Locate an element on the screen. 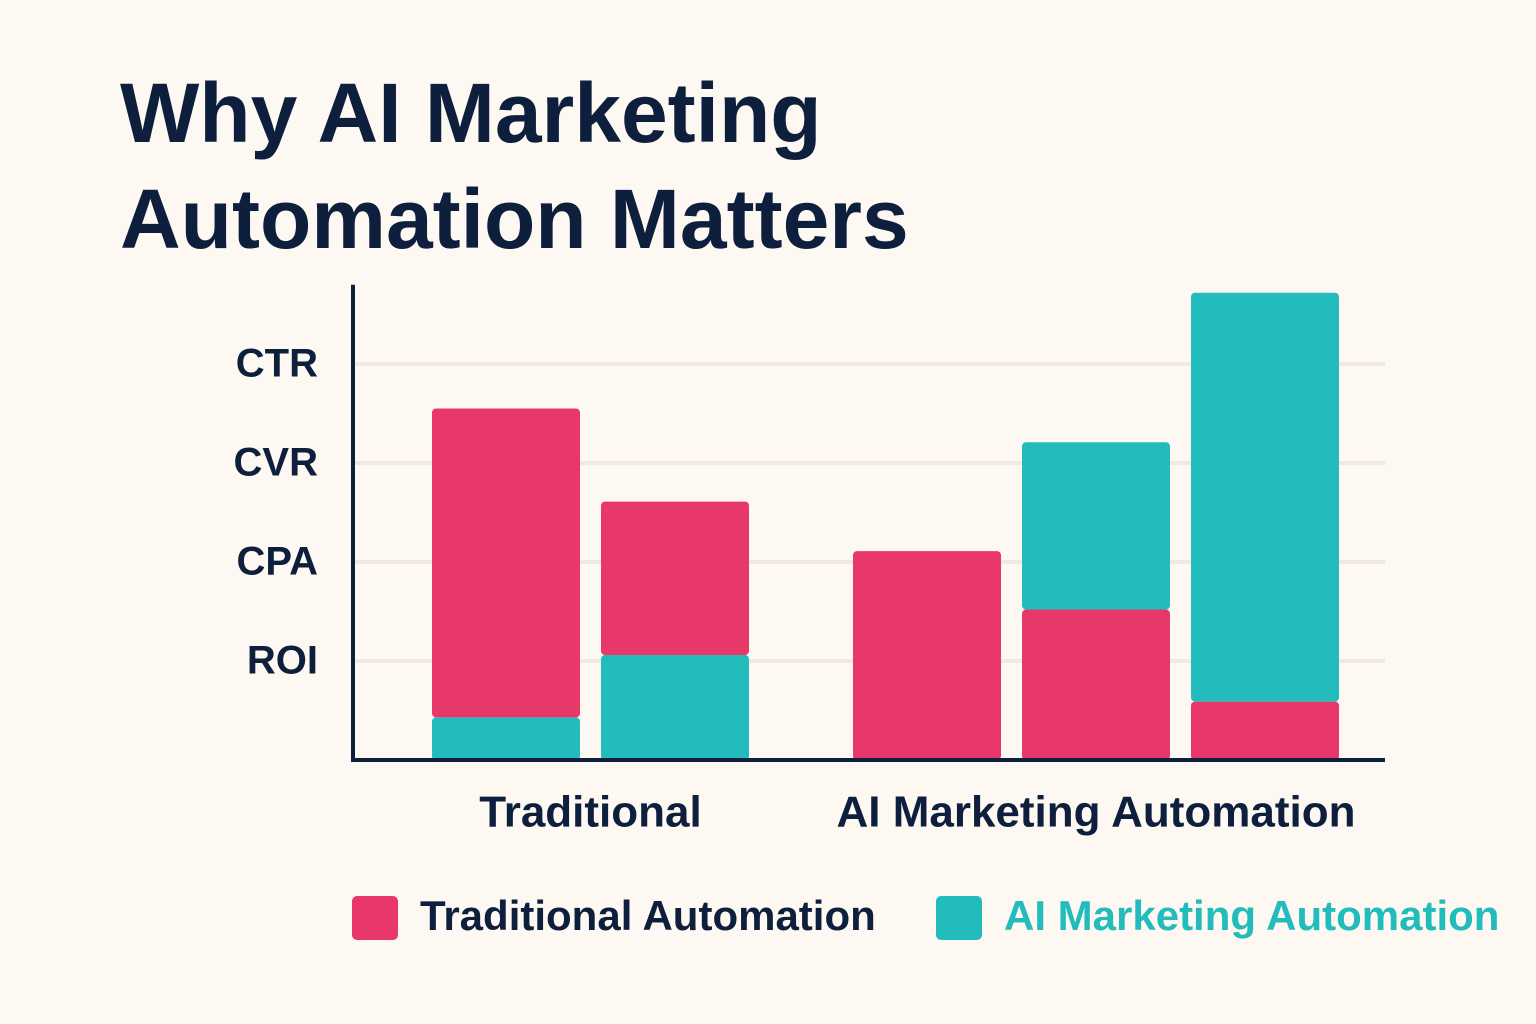 The image size is (1536, 1024). y-tick-label: CPA is located at coordinates (277, 562).